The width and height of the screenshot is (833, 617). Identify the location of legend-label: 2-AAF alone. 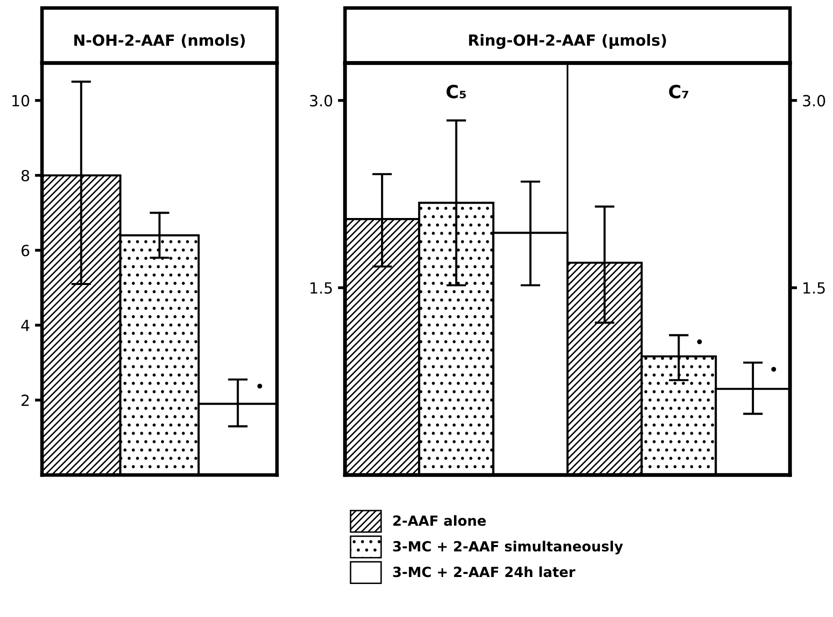
(439, 520).